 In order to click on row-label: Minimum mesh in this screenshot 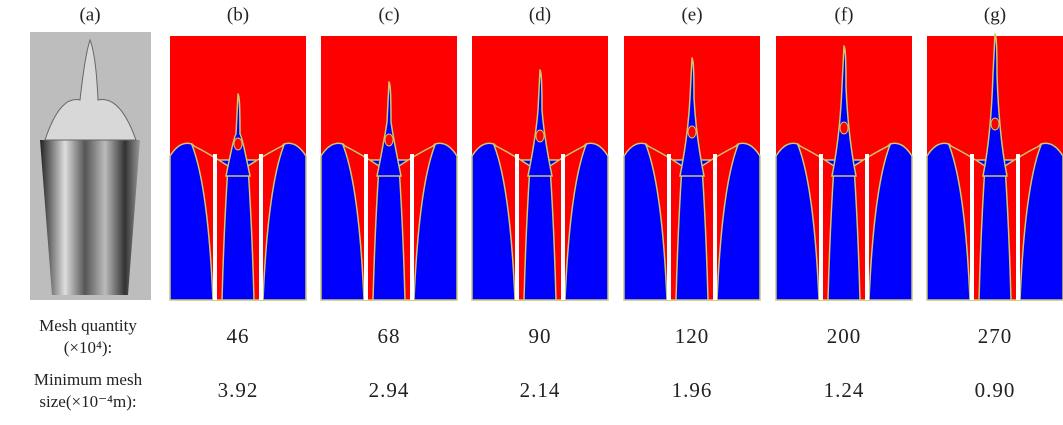, I will do `click(88, 379)`.